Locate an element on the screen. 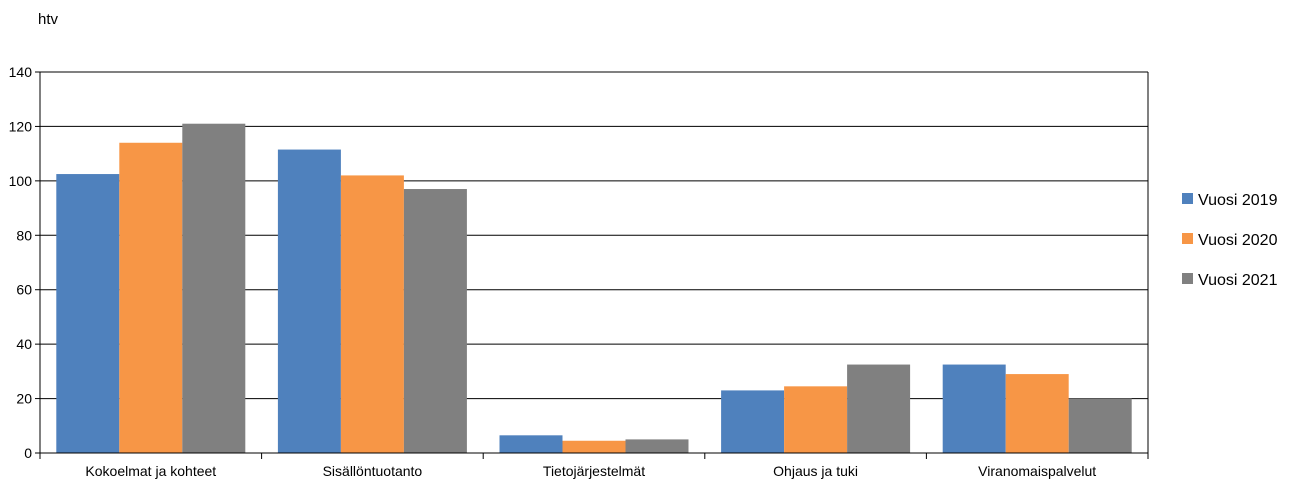 This screenshot has width=1289, height=486. category-label: Kokoelmat ja kohteet is located at coordinates (150, 471).